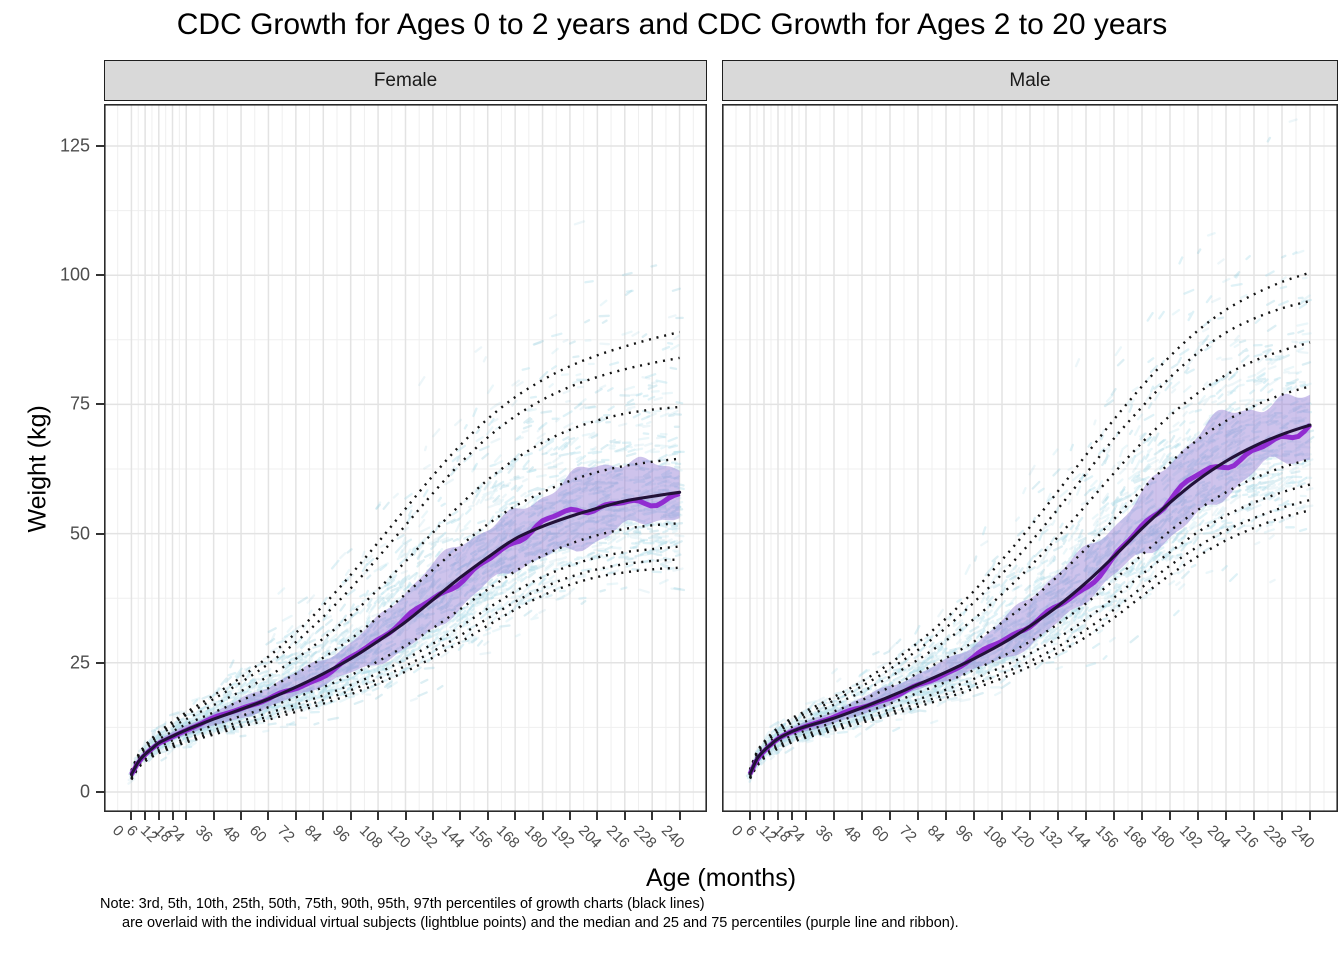 The width and height of the screenshot is (1344, 960). Describe the element at coordinates (37, 469) in the screenshot. I see `y-axis-title: Weight (kg)` at that location.